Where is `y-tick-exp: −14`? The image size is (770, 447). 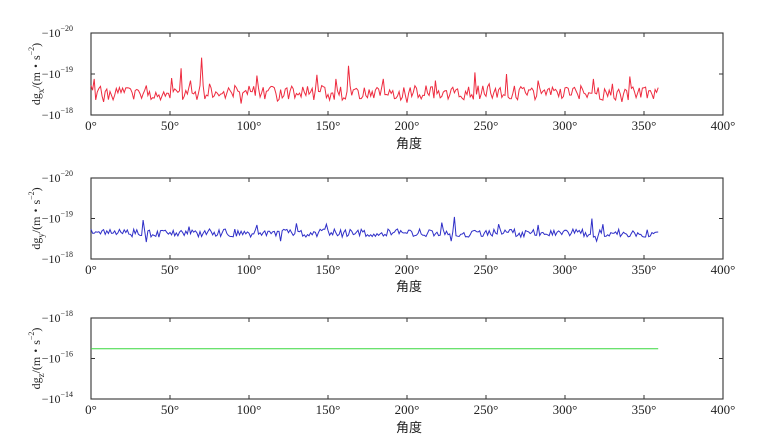
y-tick-exp: −14 is located at coordinates (66, 394).